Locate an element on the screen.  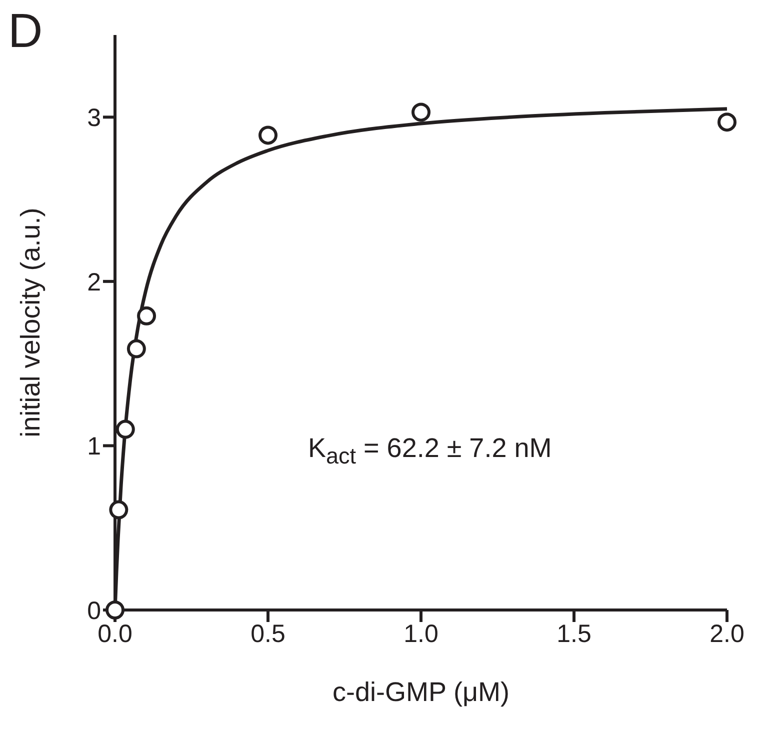
y-tick-label: 1 is located at coordinates (94, 446).